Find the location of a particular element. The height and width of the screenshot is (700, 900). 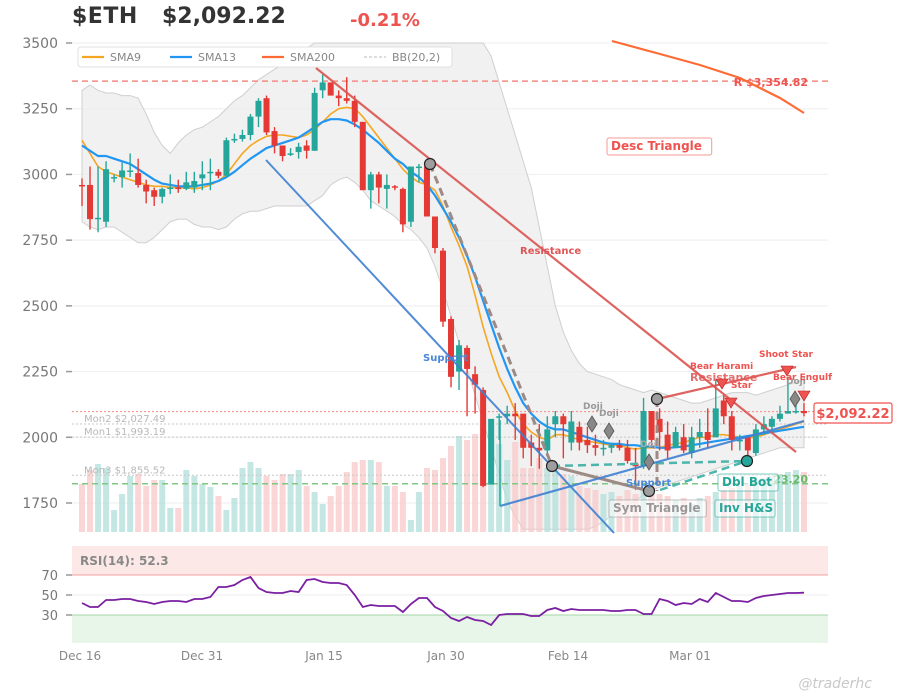

resistance-label-2: Resistance is located at coordinates (723, 377).